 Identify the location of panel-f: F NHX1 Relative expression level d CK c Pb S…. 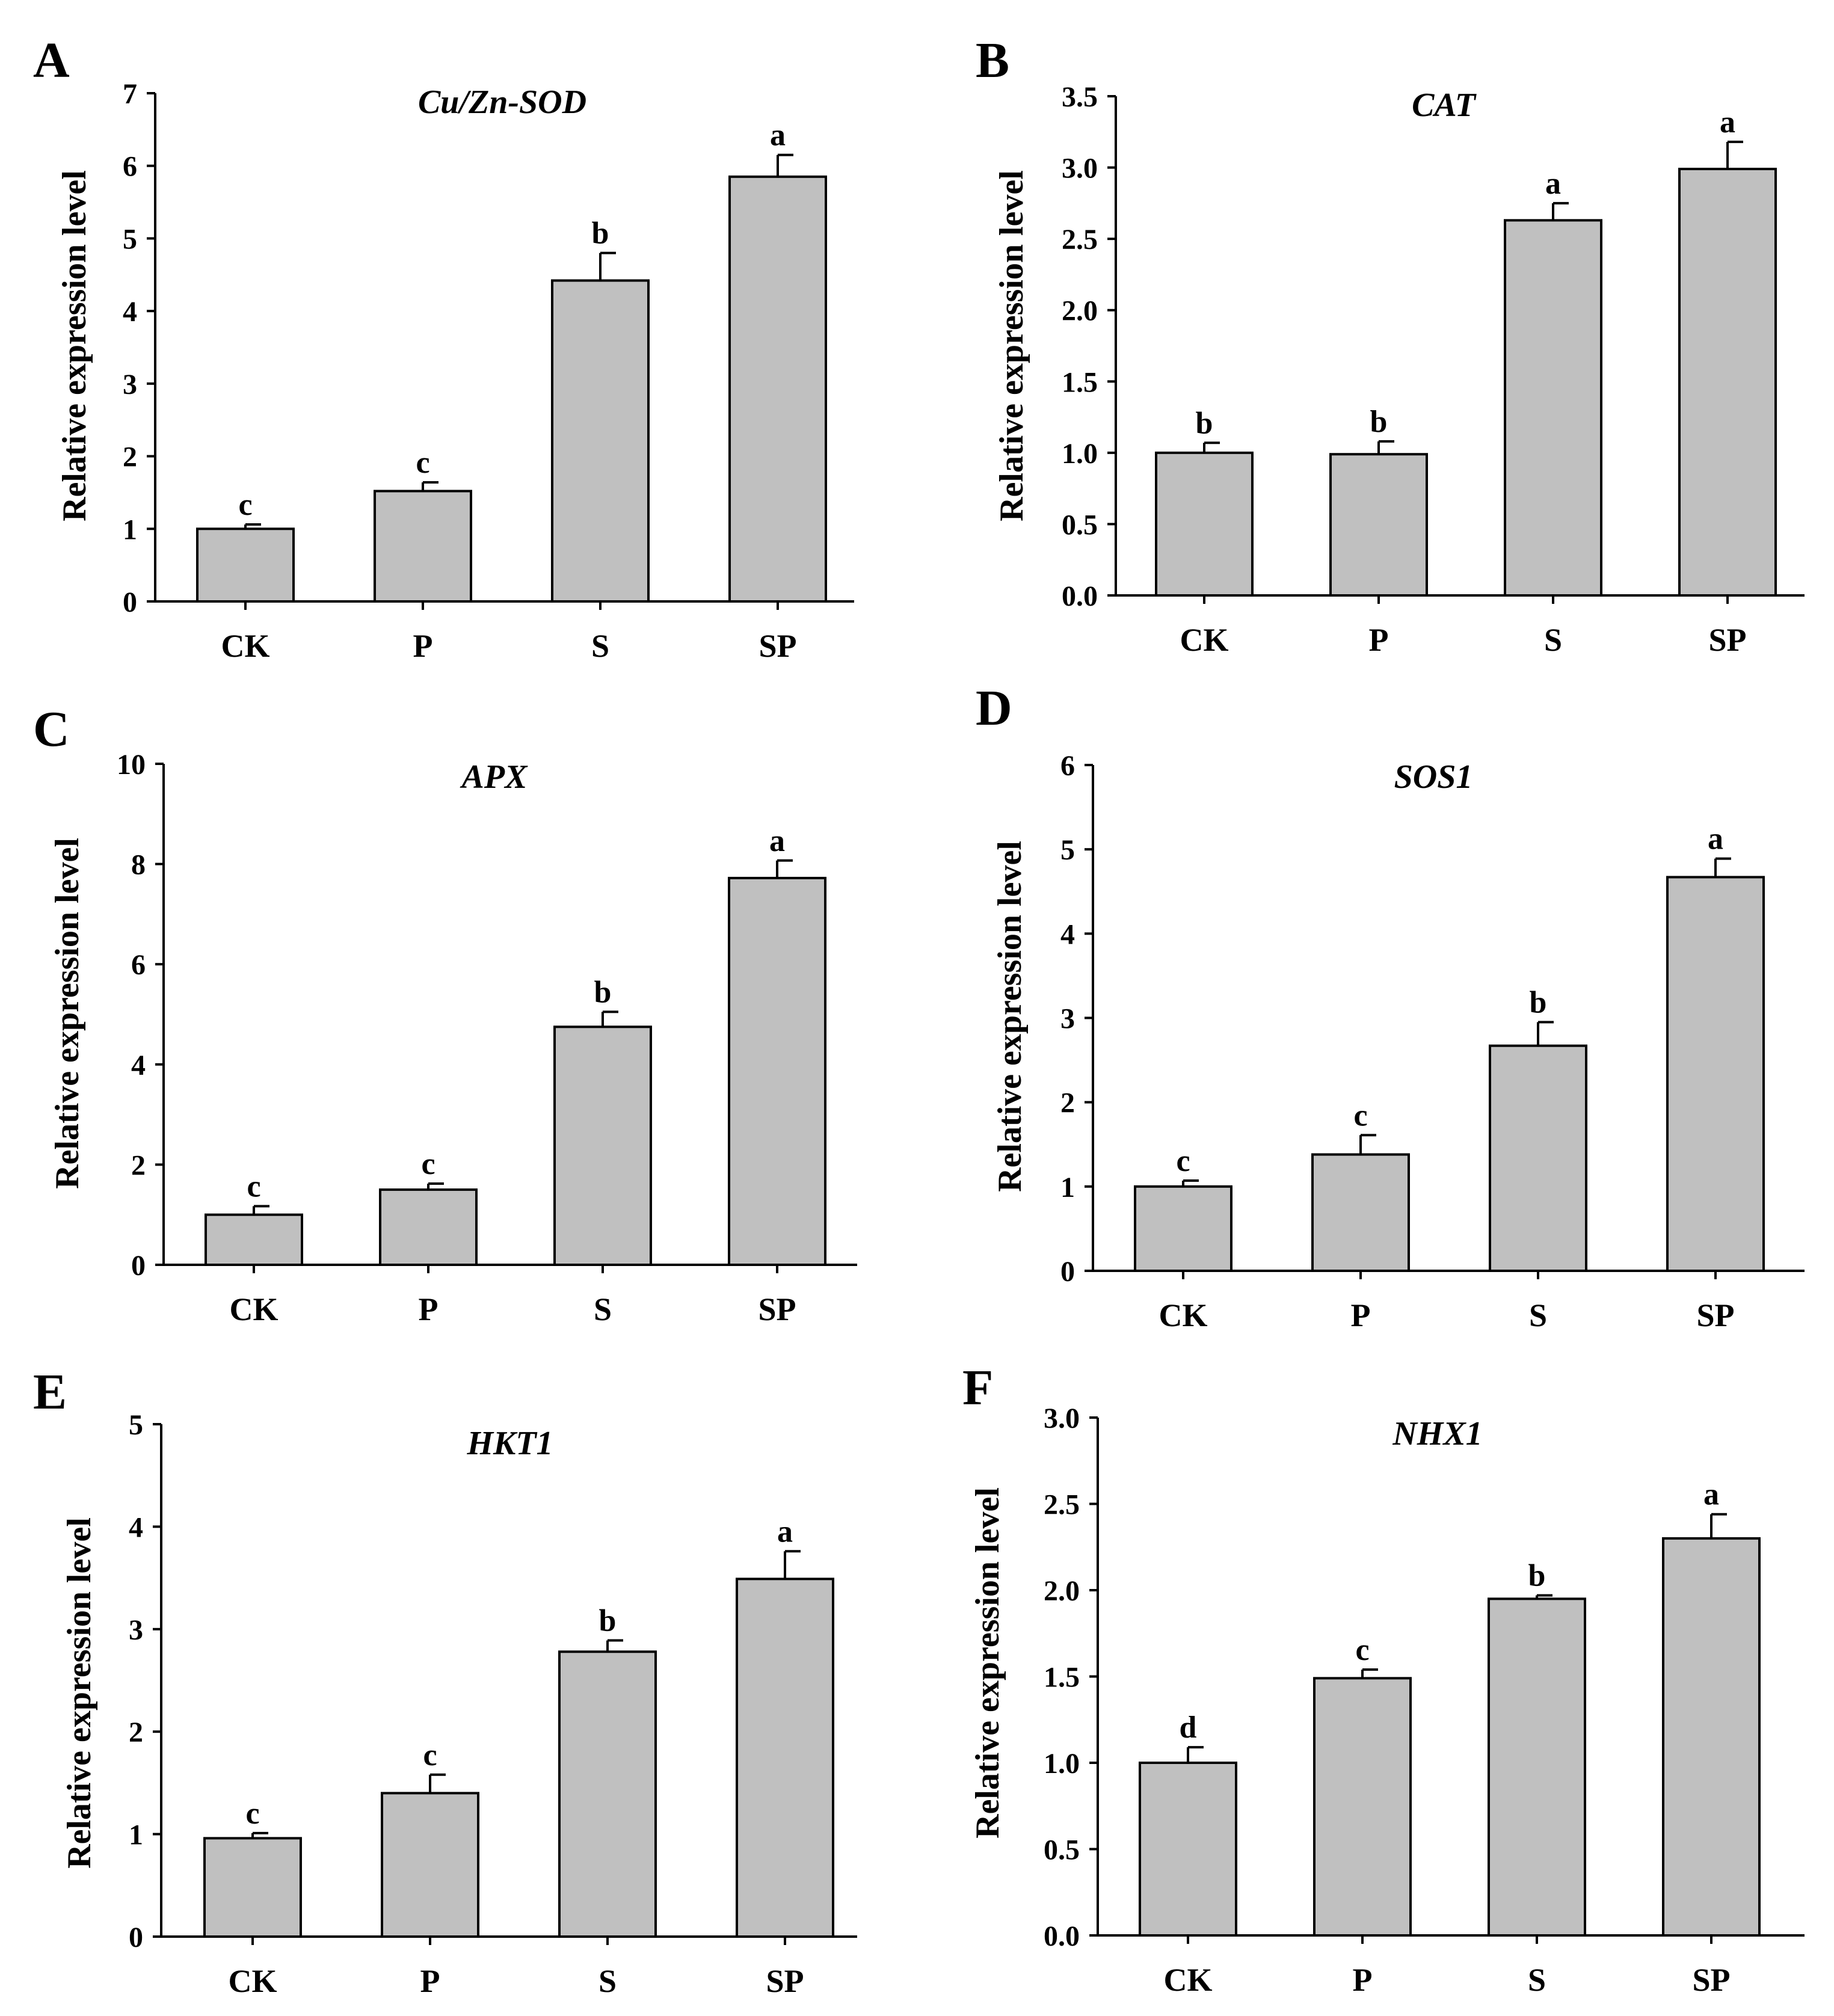
(1383, 1679).